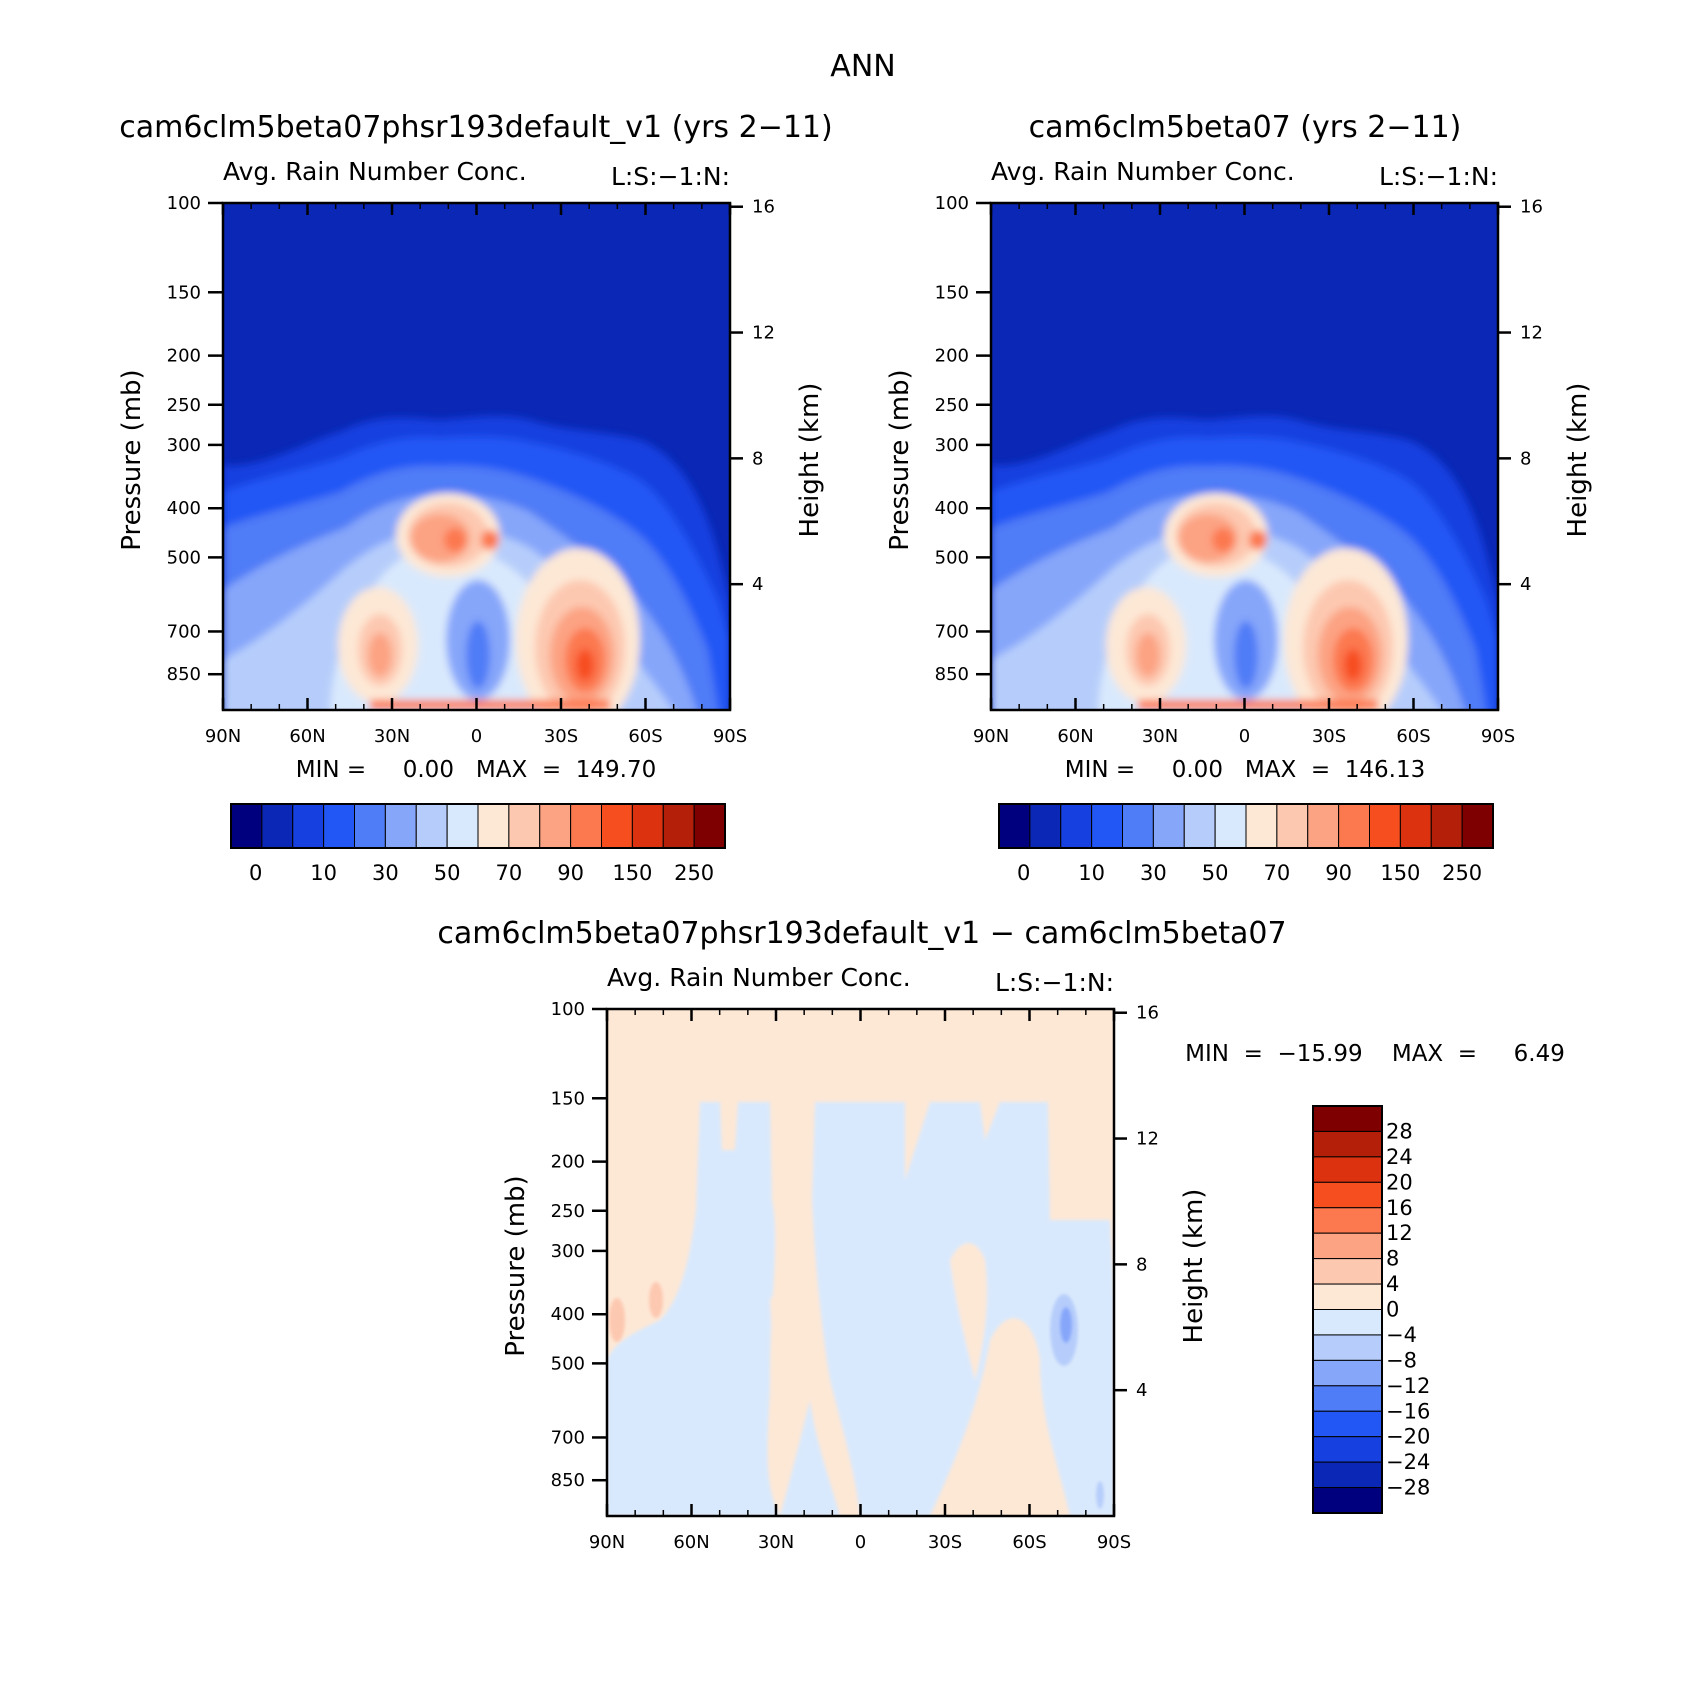 Image resolution: width=1702 pixels, height=1707 pixels. I want to click on x-tick-label: 30N, so click(1160, 736).